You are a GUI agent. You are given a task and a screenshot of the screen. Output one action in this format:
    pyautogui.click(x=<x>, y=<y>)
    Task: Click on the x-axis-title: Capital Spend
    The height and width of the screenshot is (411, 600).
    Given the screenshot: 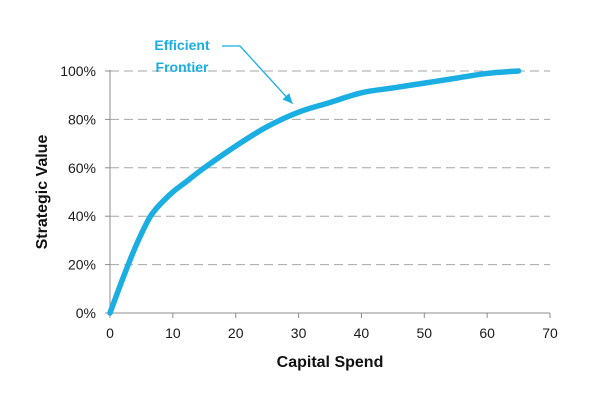 What is the action you would take?
    pyautogui.click(x=330, y=362)
    